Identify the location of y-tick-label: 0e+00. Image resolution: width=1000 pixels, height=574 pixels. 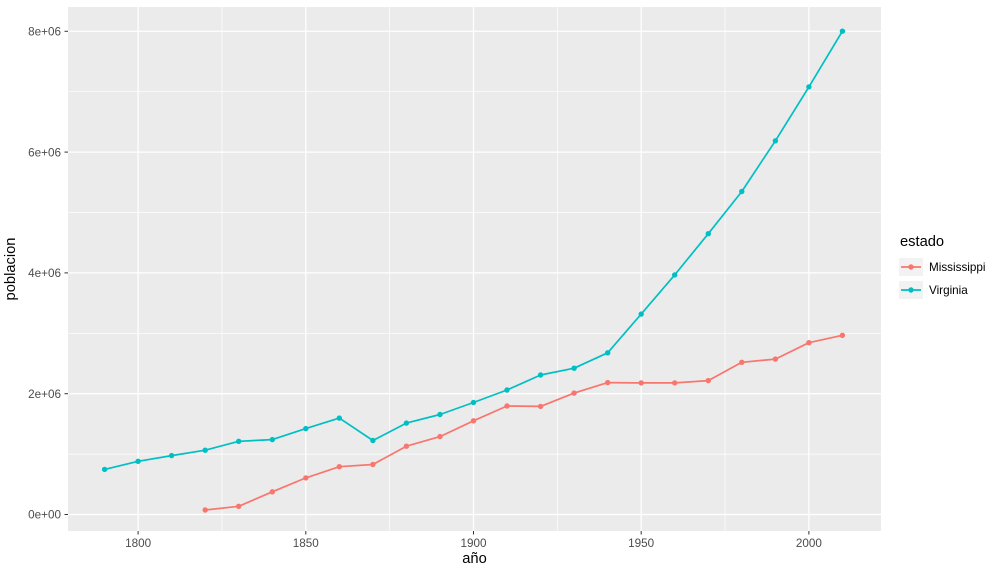
(44, 515).